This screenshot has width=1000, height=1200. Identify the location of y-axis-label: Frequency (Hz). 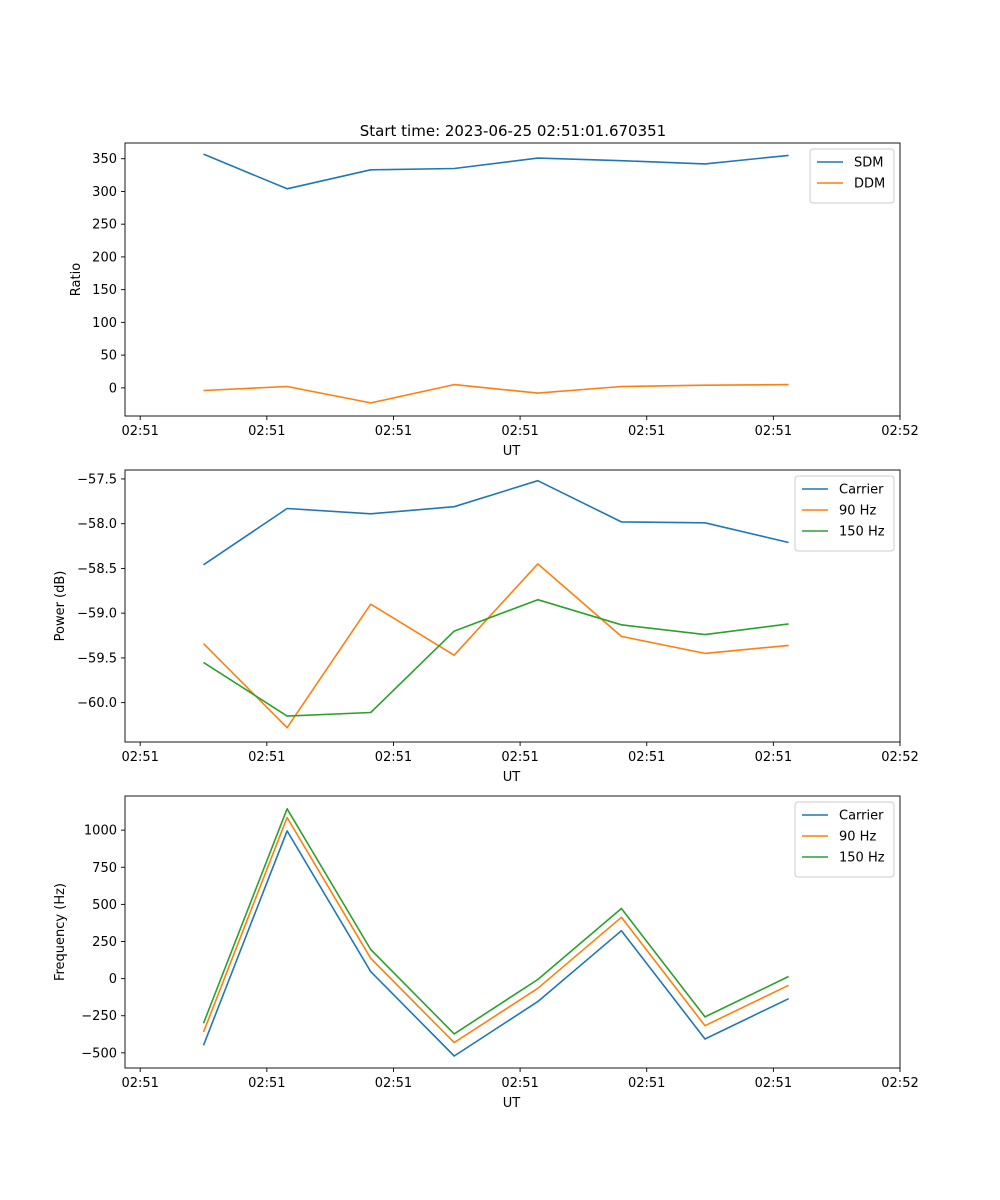
(60, 932).